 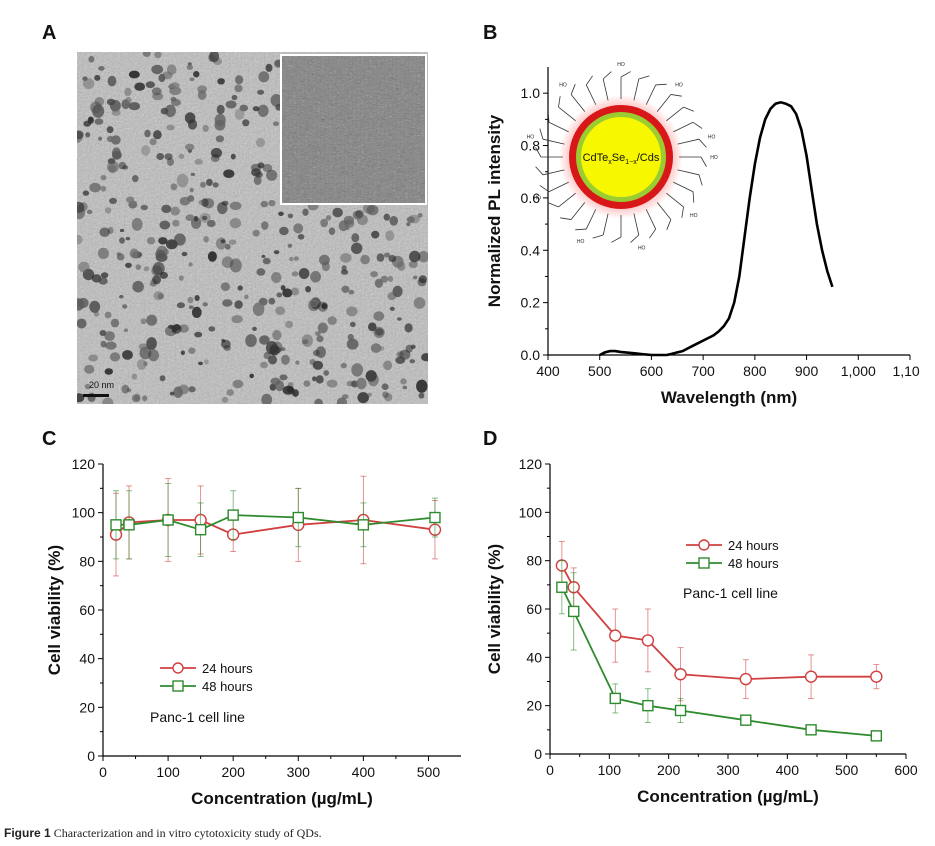 I want to click on qd-core-label-part: x, so click(x=610, y=162).